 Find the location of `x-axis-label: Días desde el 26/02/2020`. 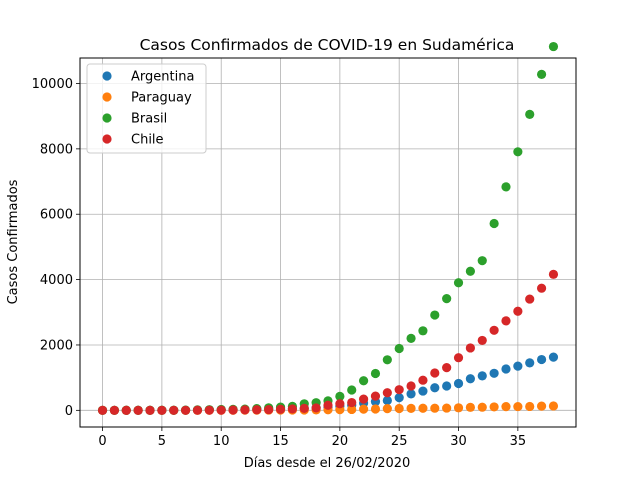

x-axis-label: Días desde el 26/02/2020 is located at coordinates (327, 463).